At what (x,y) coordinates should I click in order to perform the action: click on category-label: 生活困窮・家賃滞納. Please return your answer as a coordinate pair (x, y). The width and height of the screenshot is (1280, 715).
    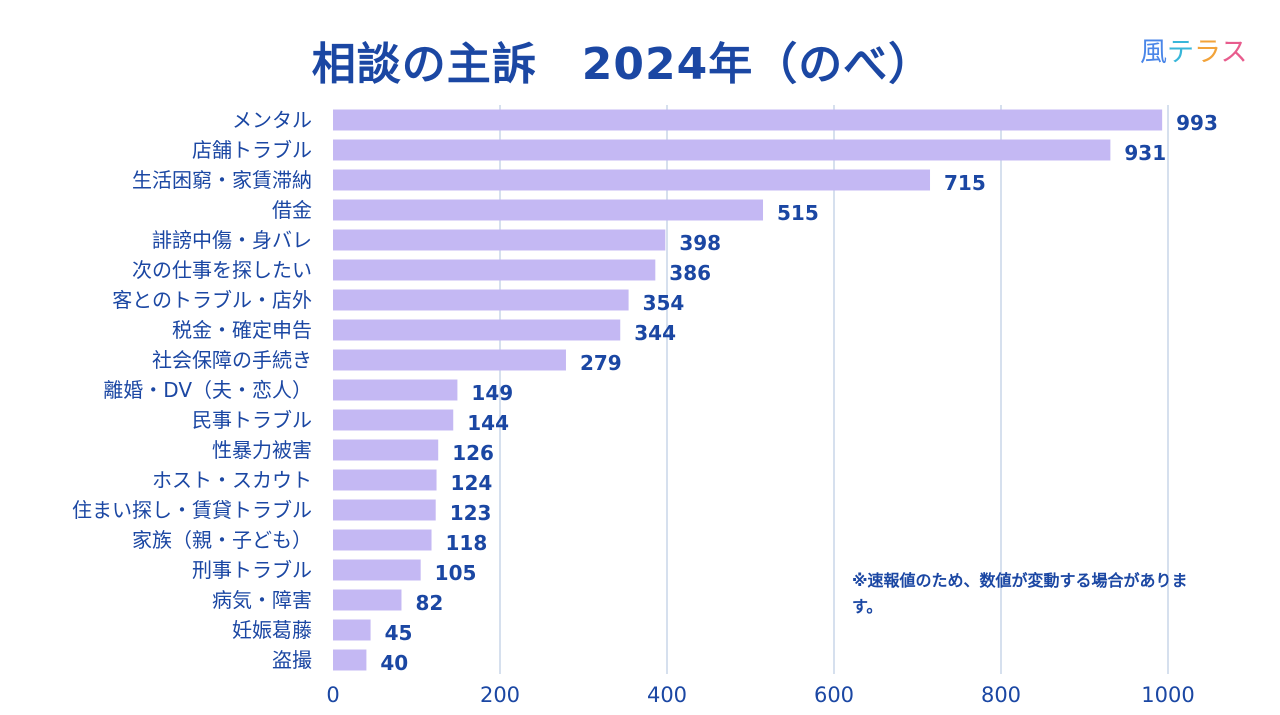
    Looking at the image, I should click on (222, 180).